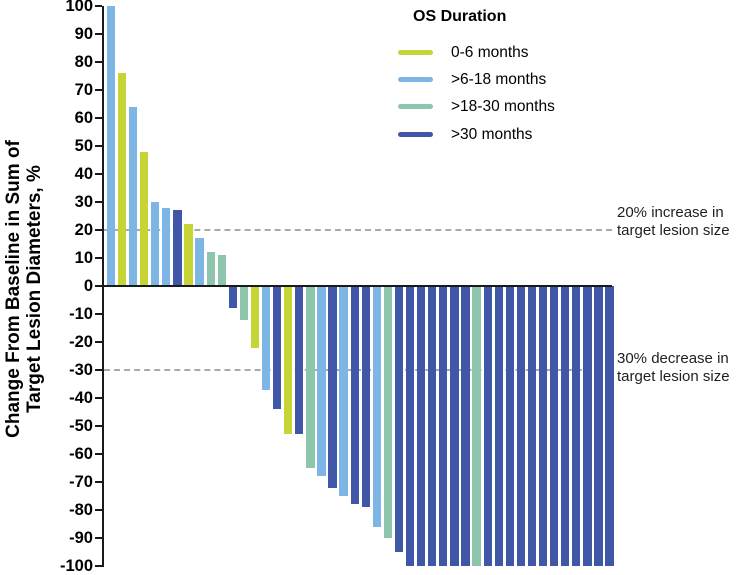 The width and height of the screenshot is (745, 575). Describe the element at coordinates (83, 118) in the screenshot. I see `y-tick-label: 60` at that location.